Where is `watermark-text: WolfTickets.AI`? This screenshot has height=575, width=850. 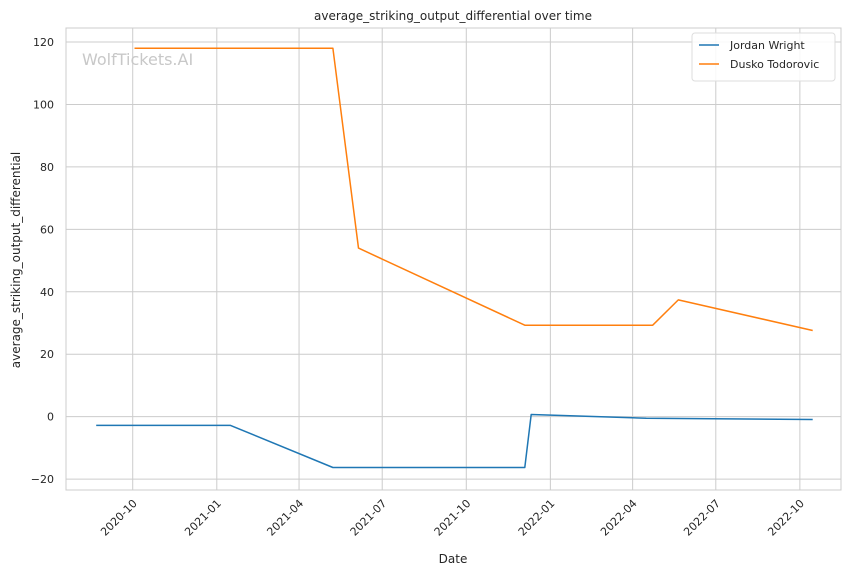 watermark-text: WolfTickets.AI is located at coordinates (137, 59).